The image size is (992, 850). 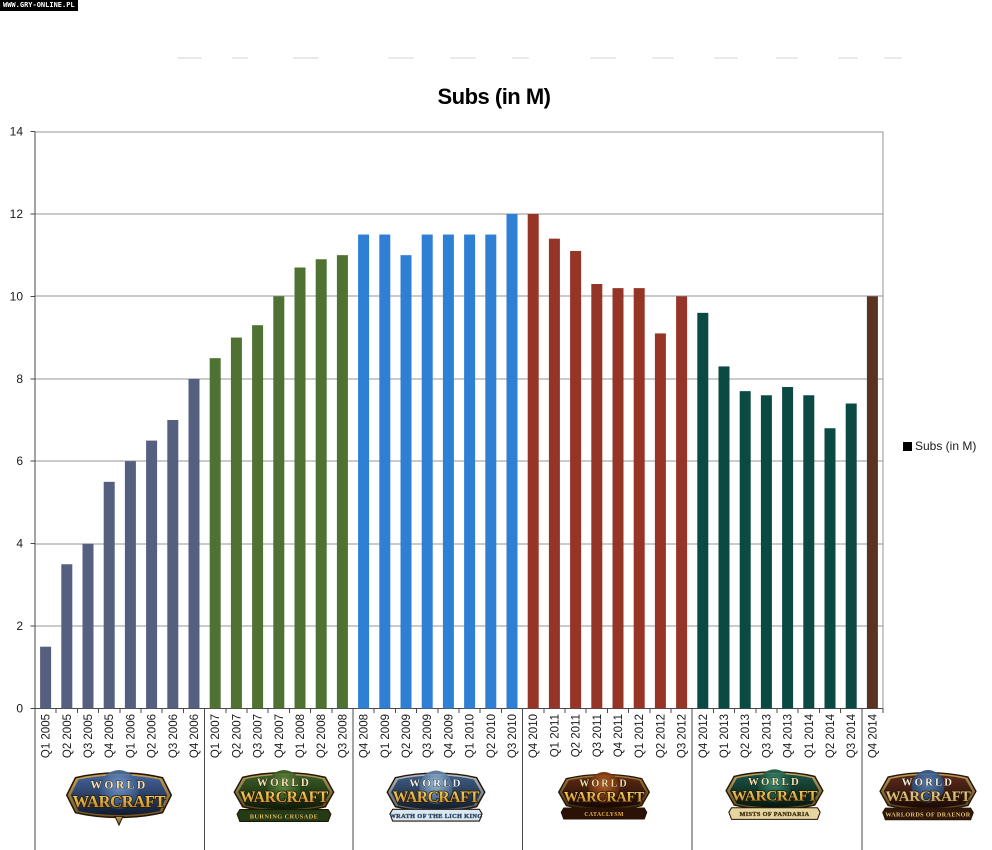 I want to click on x-tick-label: Q1 2008, so click(x=301, y=736).